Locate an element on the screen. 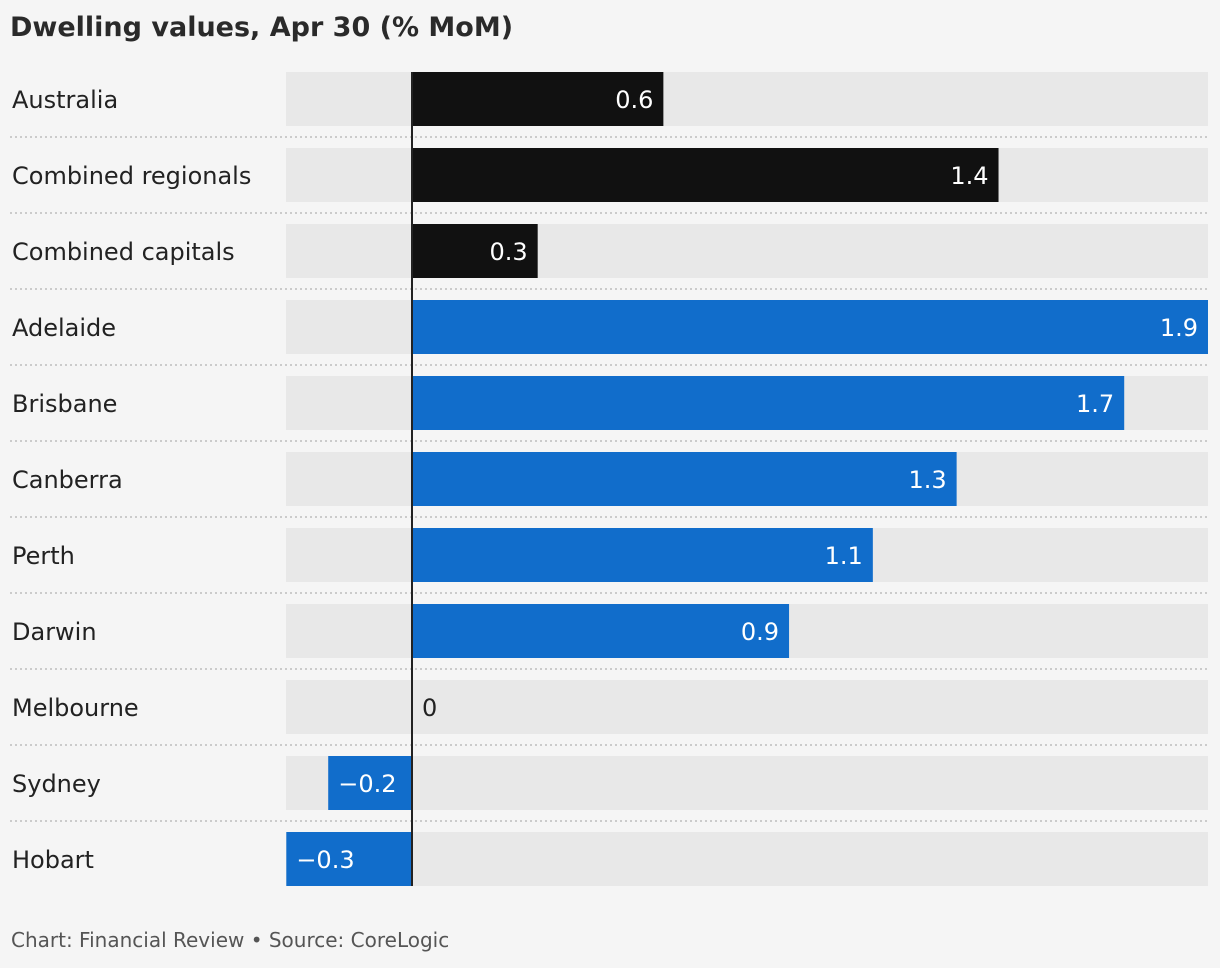 The height and width of the screenshot is (968, 1220). value-label: 1.9 is located at coordinates (1179, 328).